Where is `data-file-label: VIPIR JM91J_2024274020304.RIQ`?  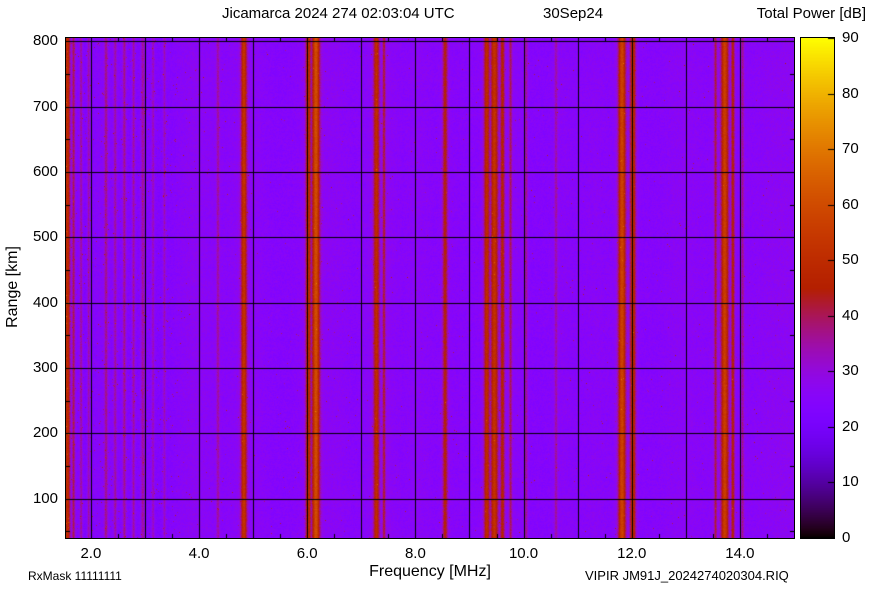
data-file-label: VIPIR JM91J_2024274020304.RIQ is located at coordinates (687, 575).